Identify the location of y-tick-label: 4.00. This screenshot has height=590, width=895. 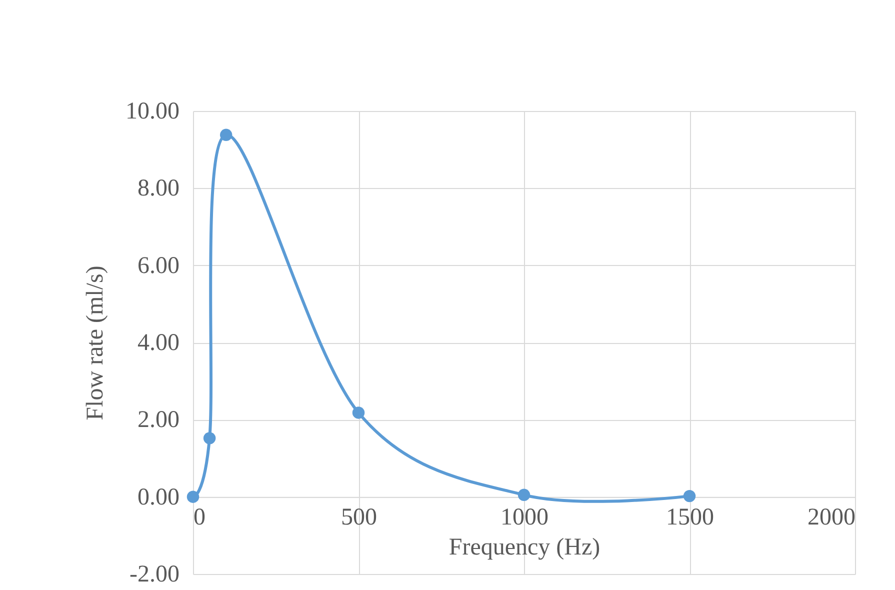
(159, 343).